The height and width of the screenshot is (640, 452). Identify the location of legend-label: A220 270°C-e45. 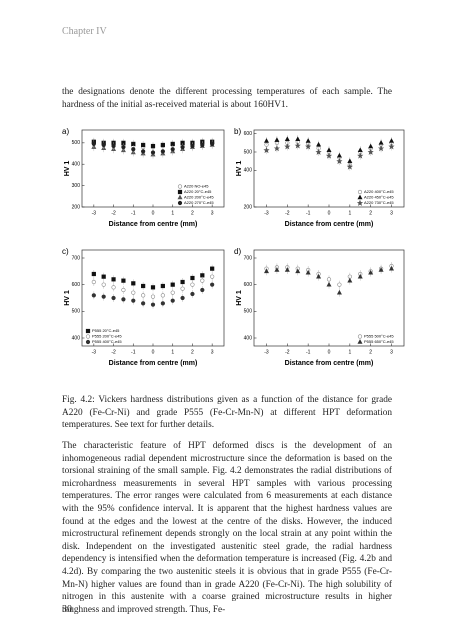
(199, 202).